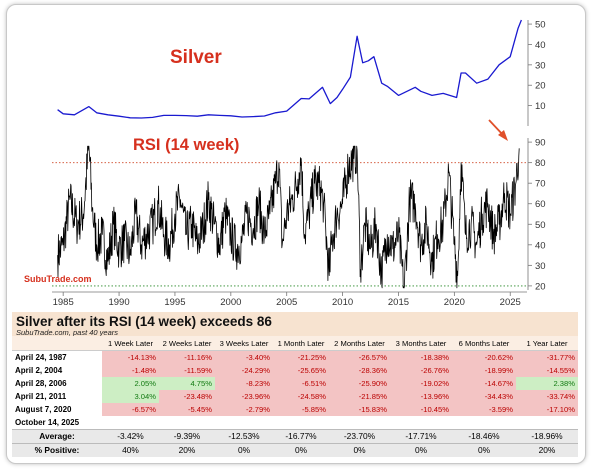 The height and width of the screenshot is (470, 596). Describe the element at coordinates (244, 409) in the screenshot. I see `table-cell: -2.79%` at that location.